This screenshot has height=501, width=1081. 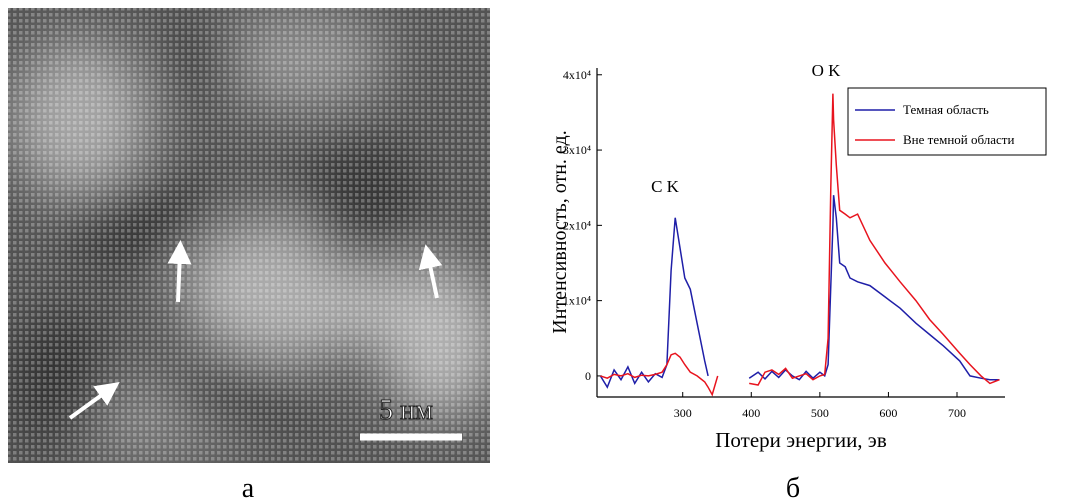 I want to click on x-axis-title: Потери энергии, эв, so click(x=801, y=440).